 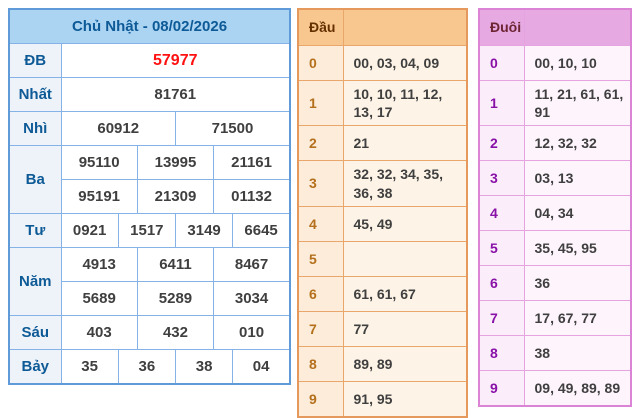 I want to click on dau-numbers, so click(x=405, y=258).